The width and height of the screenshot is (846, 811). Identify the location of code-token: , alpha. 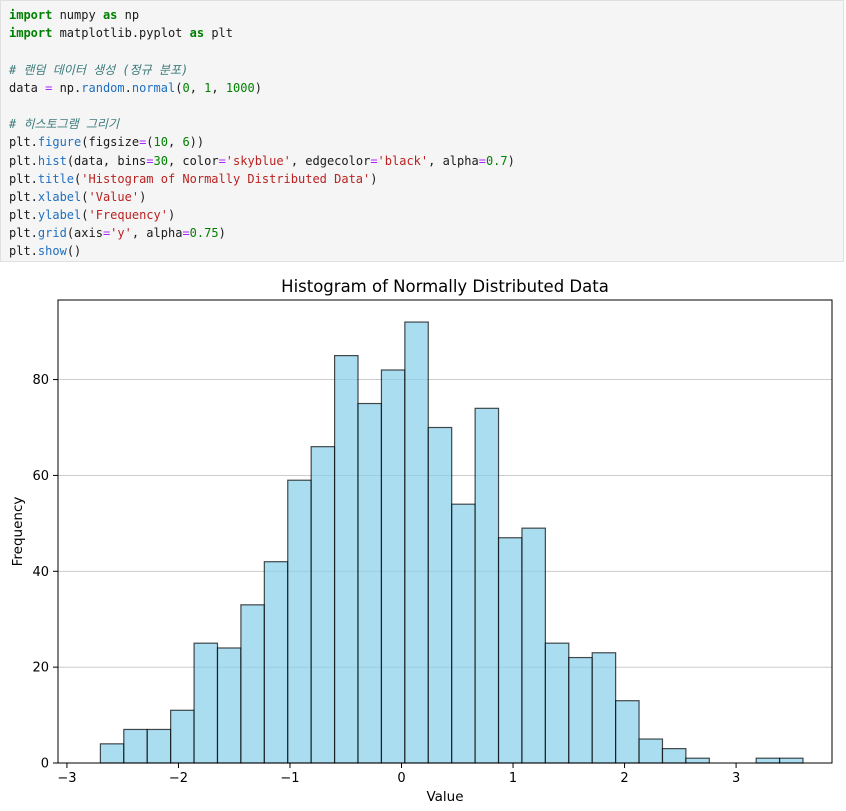
(453, 160).